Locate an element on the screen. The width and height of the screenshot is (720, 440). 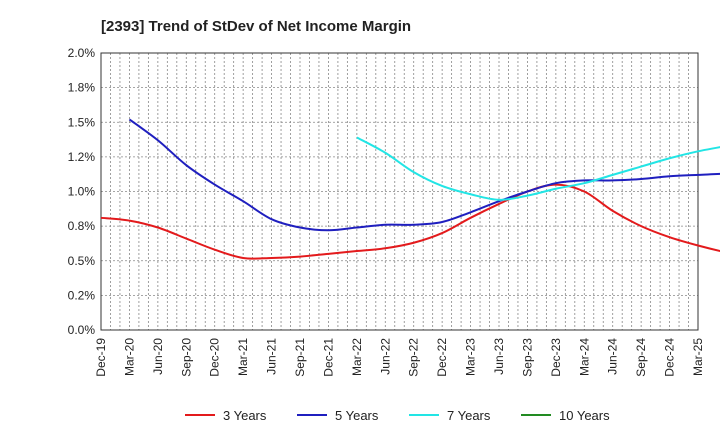
y-tick-label: 0.2% is located at coordinates (82, 295).